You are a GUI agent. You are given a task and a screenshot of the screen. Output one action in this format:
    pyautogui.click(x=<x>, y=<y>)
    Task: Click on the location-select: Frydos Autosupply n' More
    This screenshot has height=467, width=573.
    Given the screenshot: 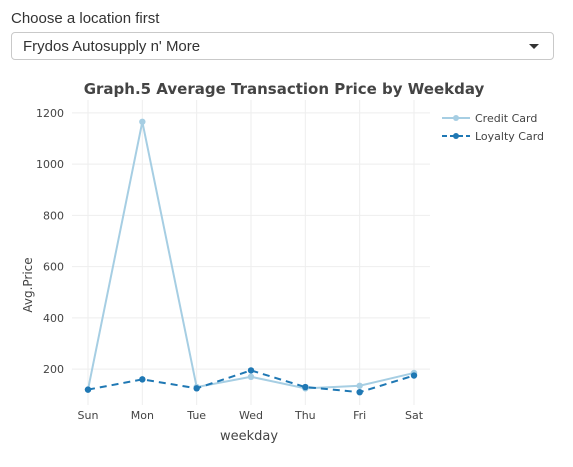 What is the action you would take?
    pyautogui.click(x=282, y=46)
    